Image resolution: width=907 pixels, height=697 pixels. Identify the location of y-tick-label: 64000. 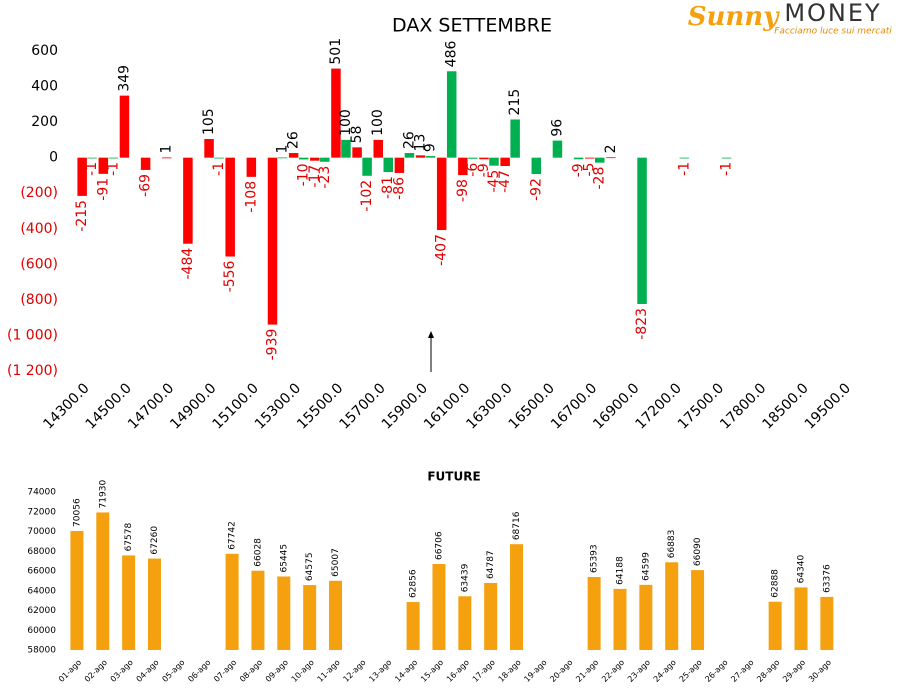
(41, 591).